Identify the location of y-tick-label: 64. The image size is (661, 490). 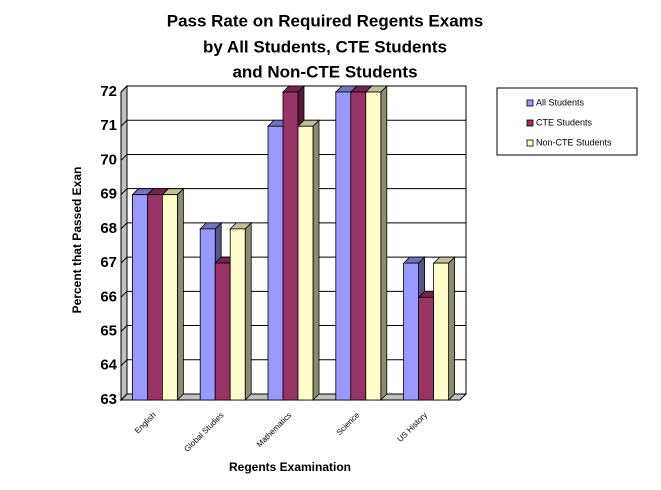
(108, 365).